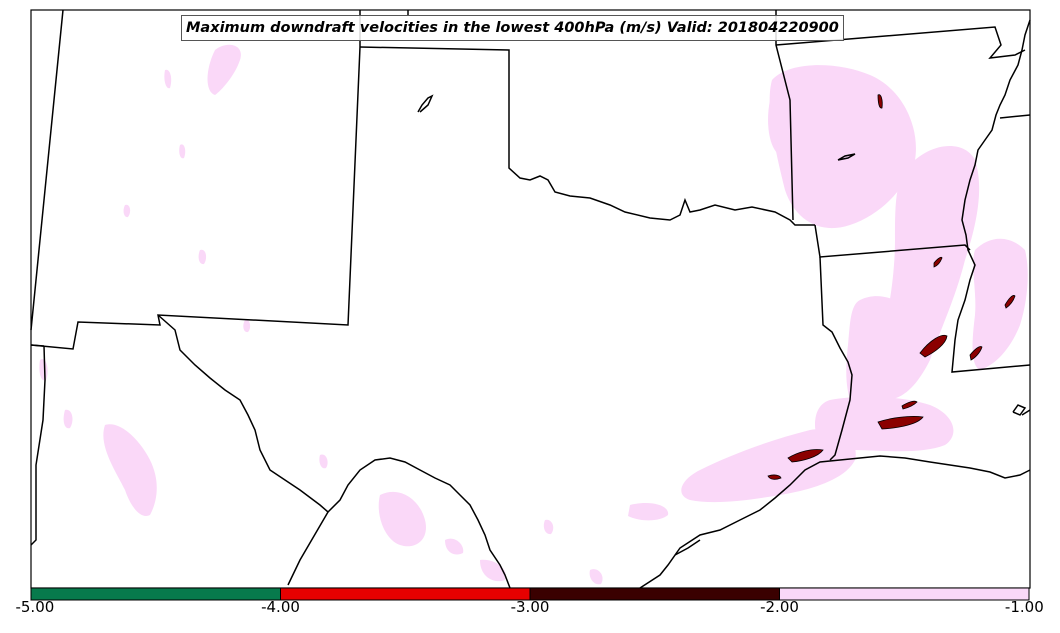  Describe the element at coordinates (779, 607) in the screenshot. I see `colorbar-tick-label-3: -2.00` at that location.